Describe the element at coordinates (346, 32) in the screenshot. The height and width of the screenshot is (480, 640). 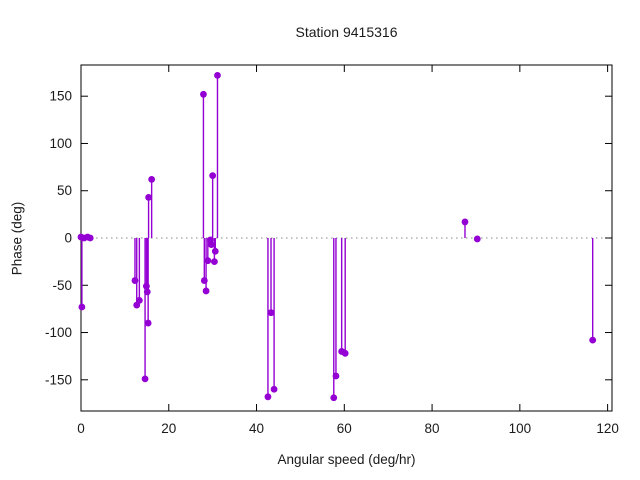
I see `chart-title: Station 9415316` at that location.